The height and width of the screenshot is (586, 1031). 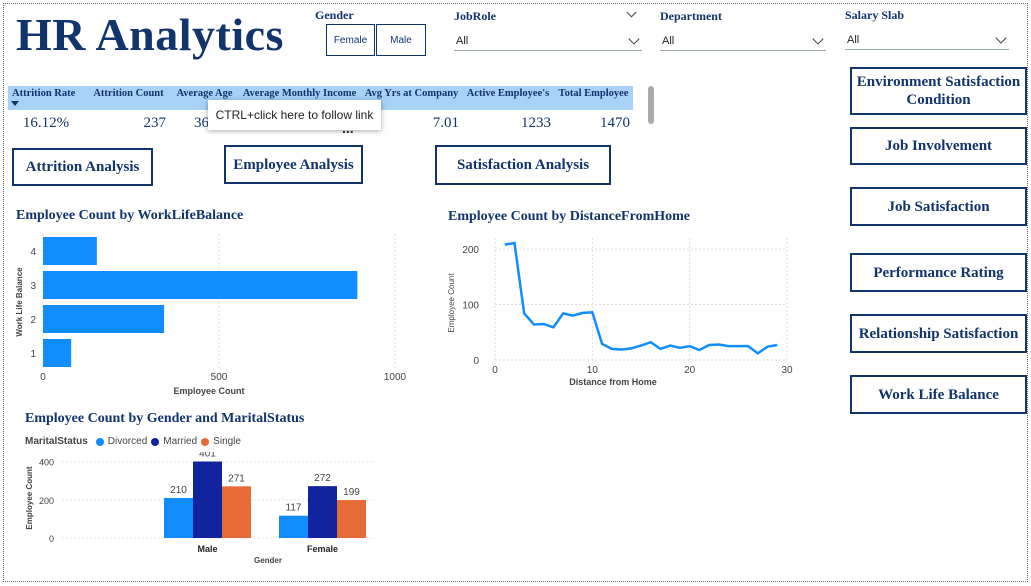 What do you see at coordinates (350, 40) in the screenshot?
I see `gender-female-button: Female` at bounding box center [350, 40].